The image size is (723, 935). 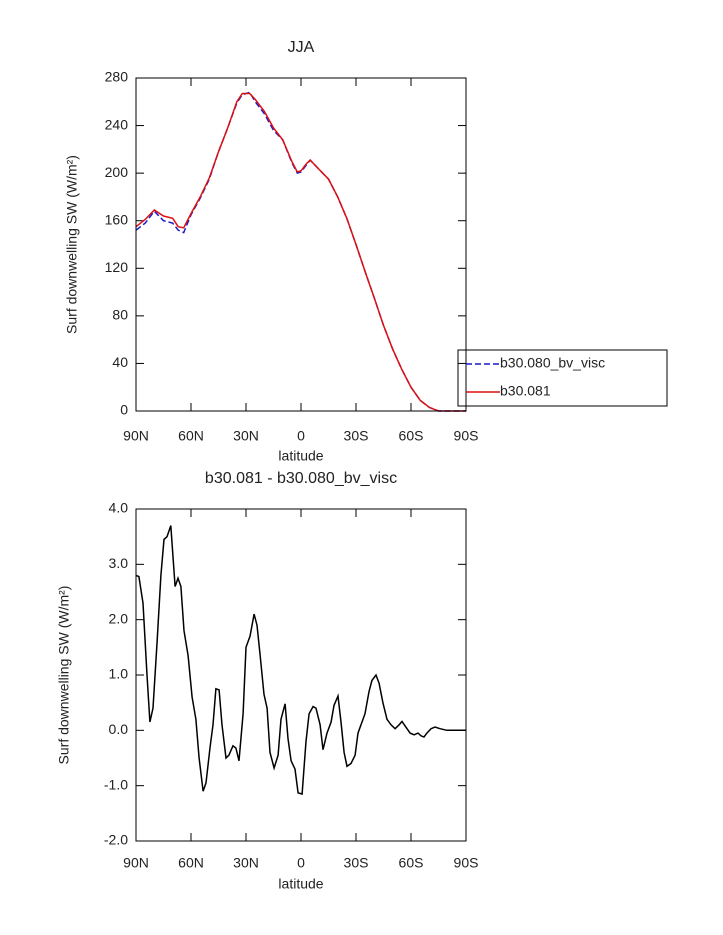 What do you see at coordinates (119, 674) in the screenshot?
I see `y-tick-label: 1.0` at bounding box center [119, 674].